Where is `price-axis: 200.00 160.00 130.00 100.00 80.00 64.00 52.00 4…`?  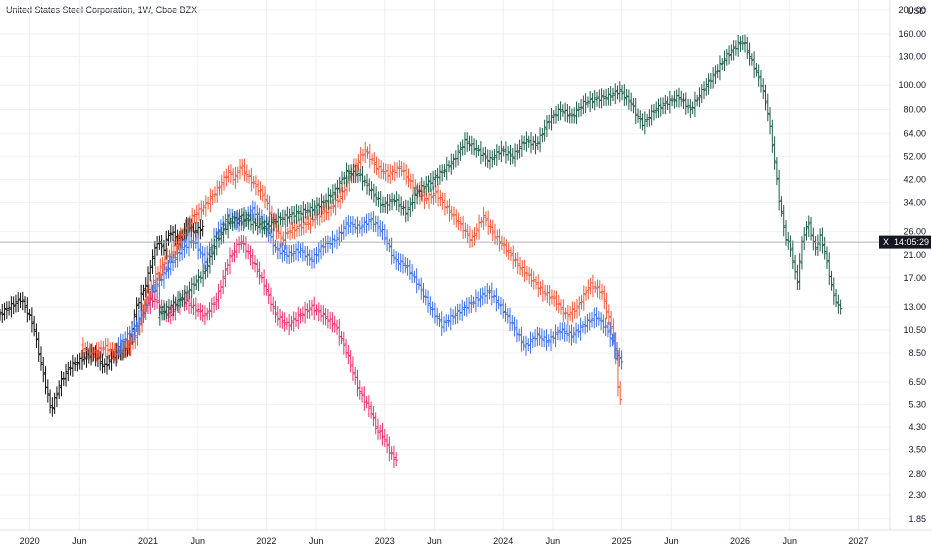
price-axis: 200.00 160.00 130.00 100.00 80.00 64.00 52.00 4… is located at coordinates (912, 264).